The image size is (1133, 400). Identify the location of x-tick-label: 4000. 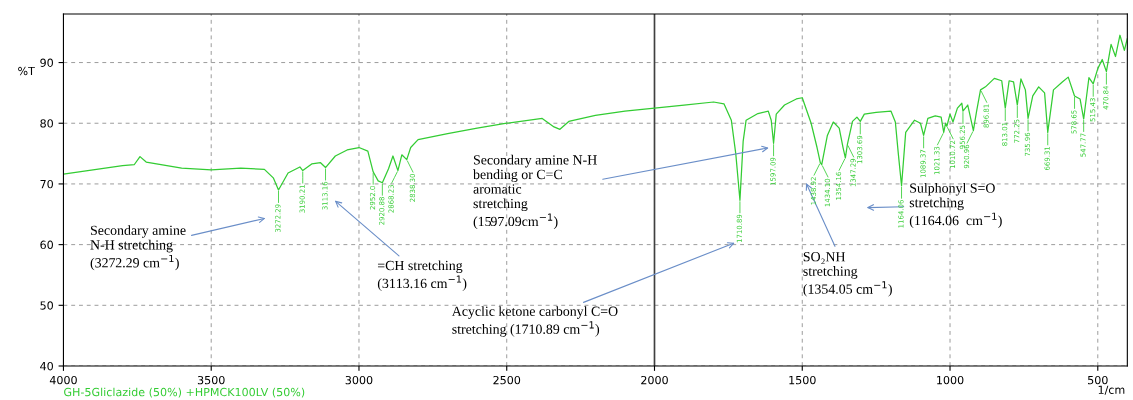
(63, 380).